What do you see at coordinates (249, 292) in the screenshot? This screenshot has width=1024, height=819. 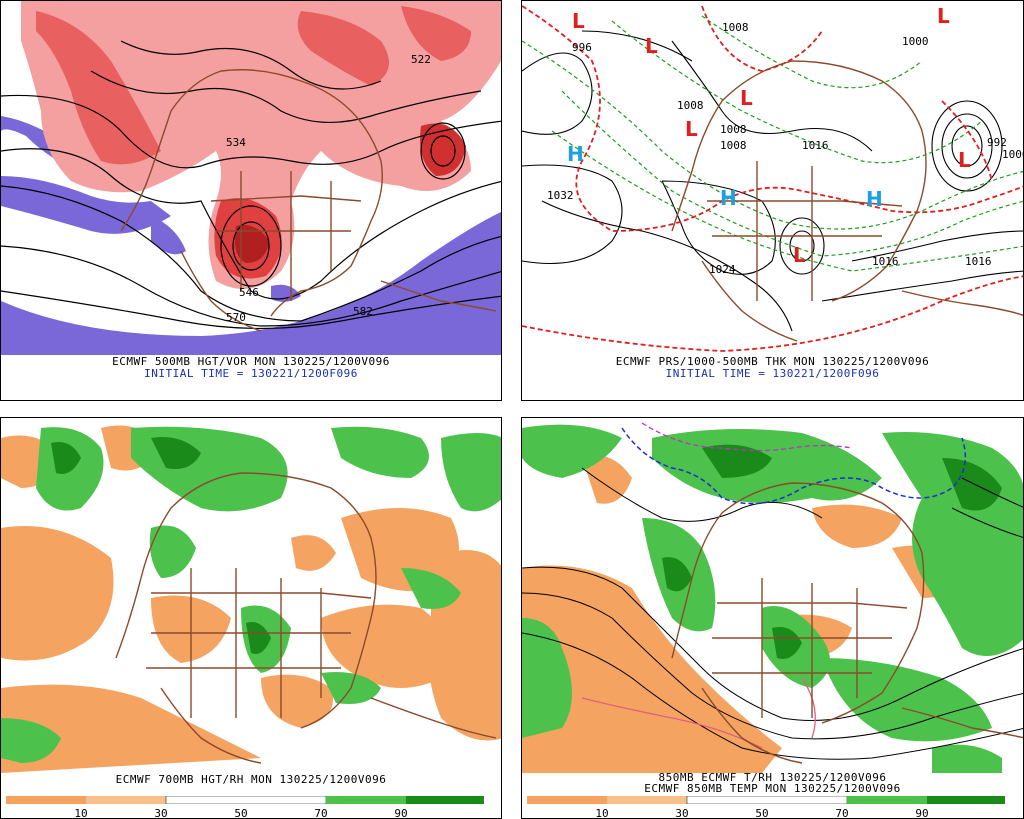 I see `contour-label: 546` at bounding box center [249, 292].